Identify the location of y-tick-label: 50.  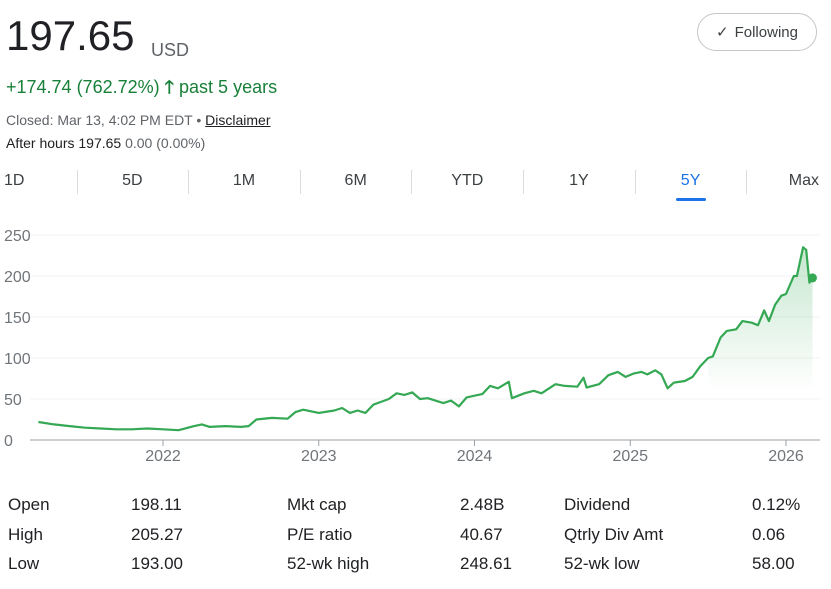
(13, 400).